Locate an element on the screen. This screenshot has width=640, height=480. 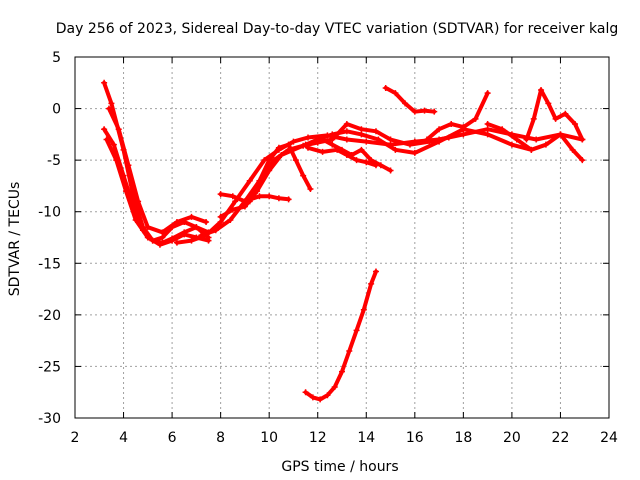
y-tick-label: -10 is located at coordinates (49, 213).